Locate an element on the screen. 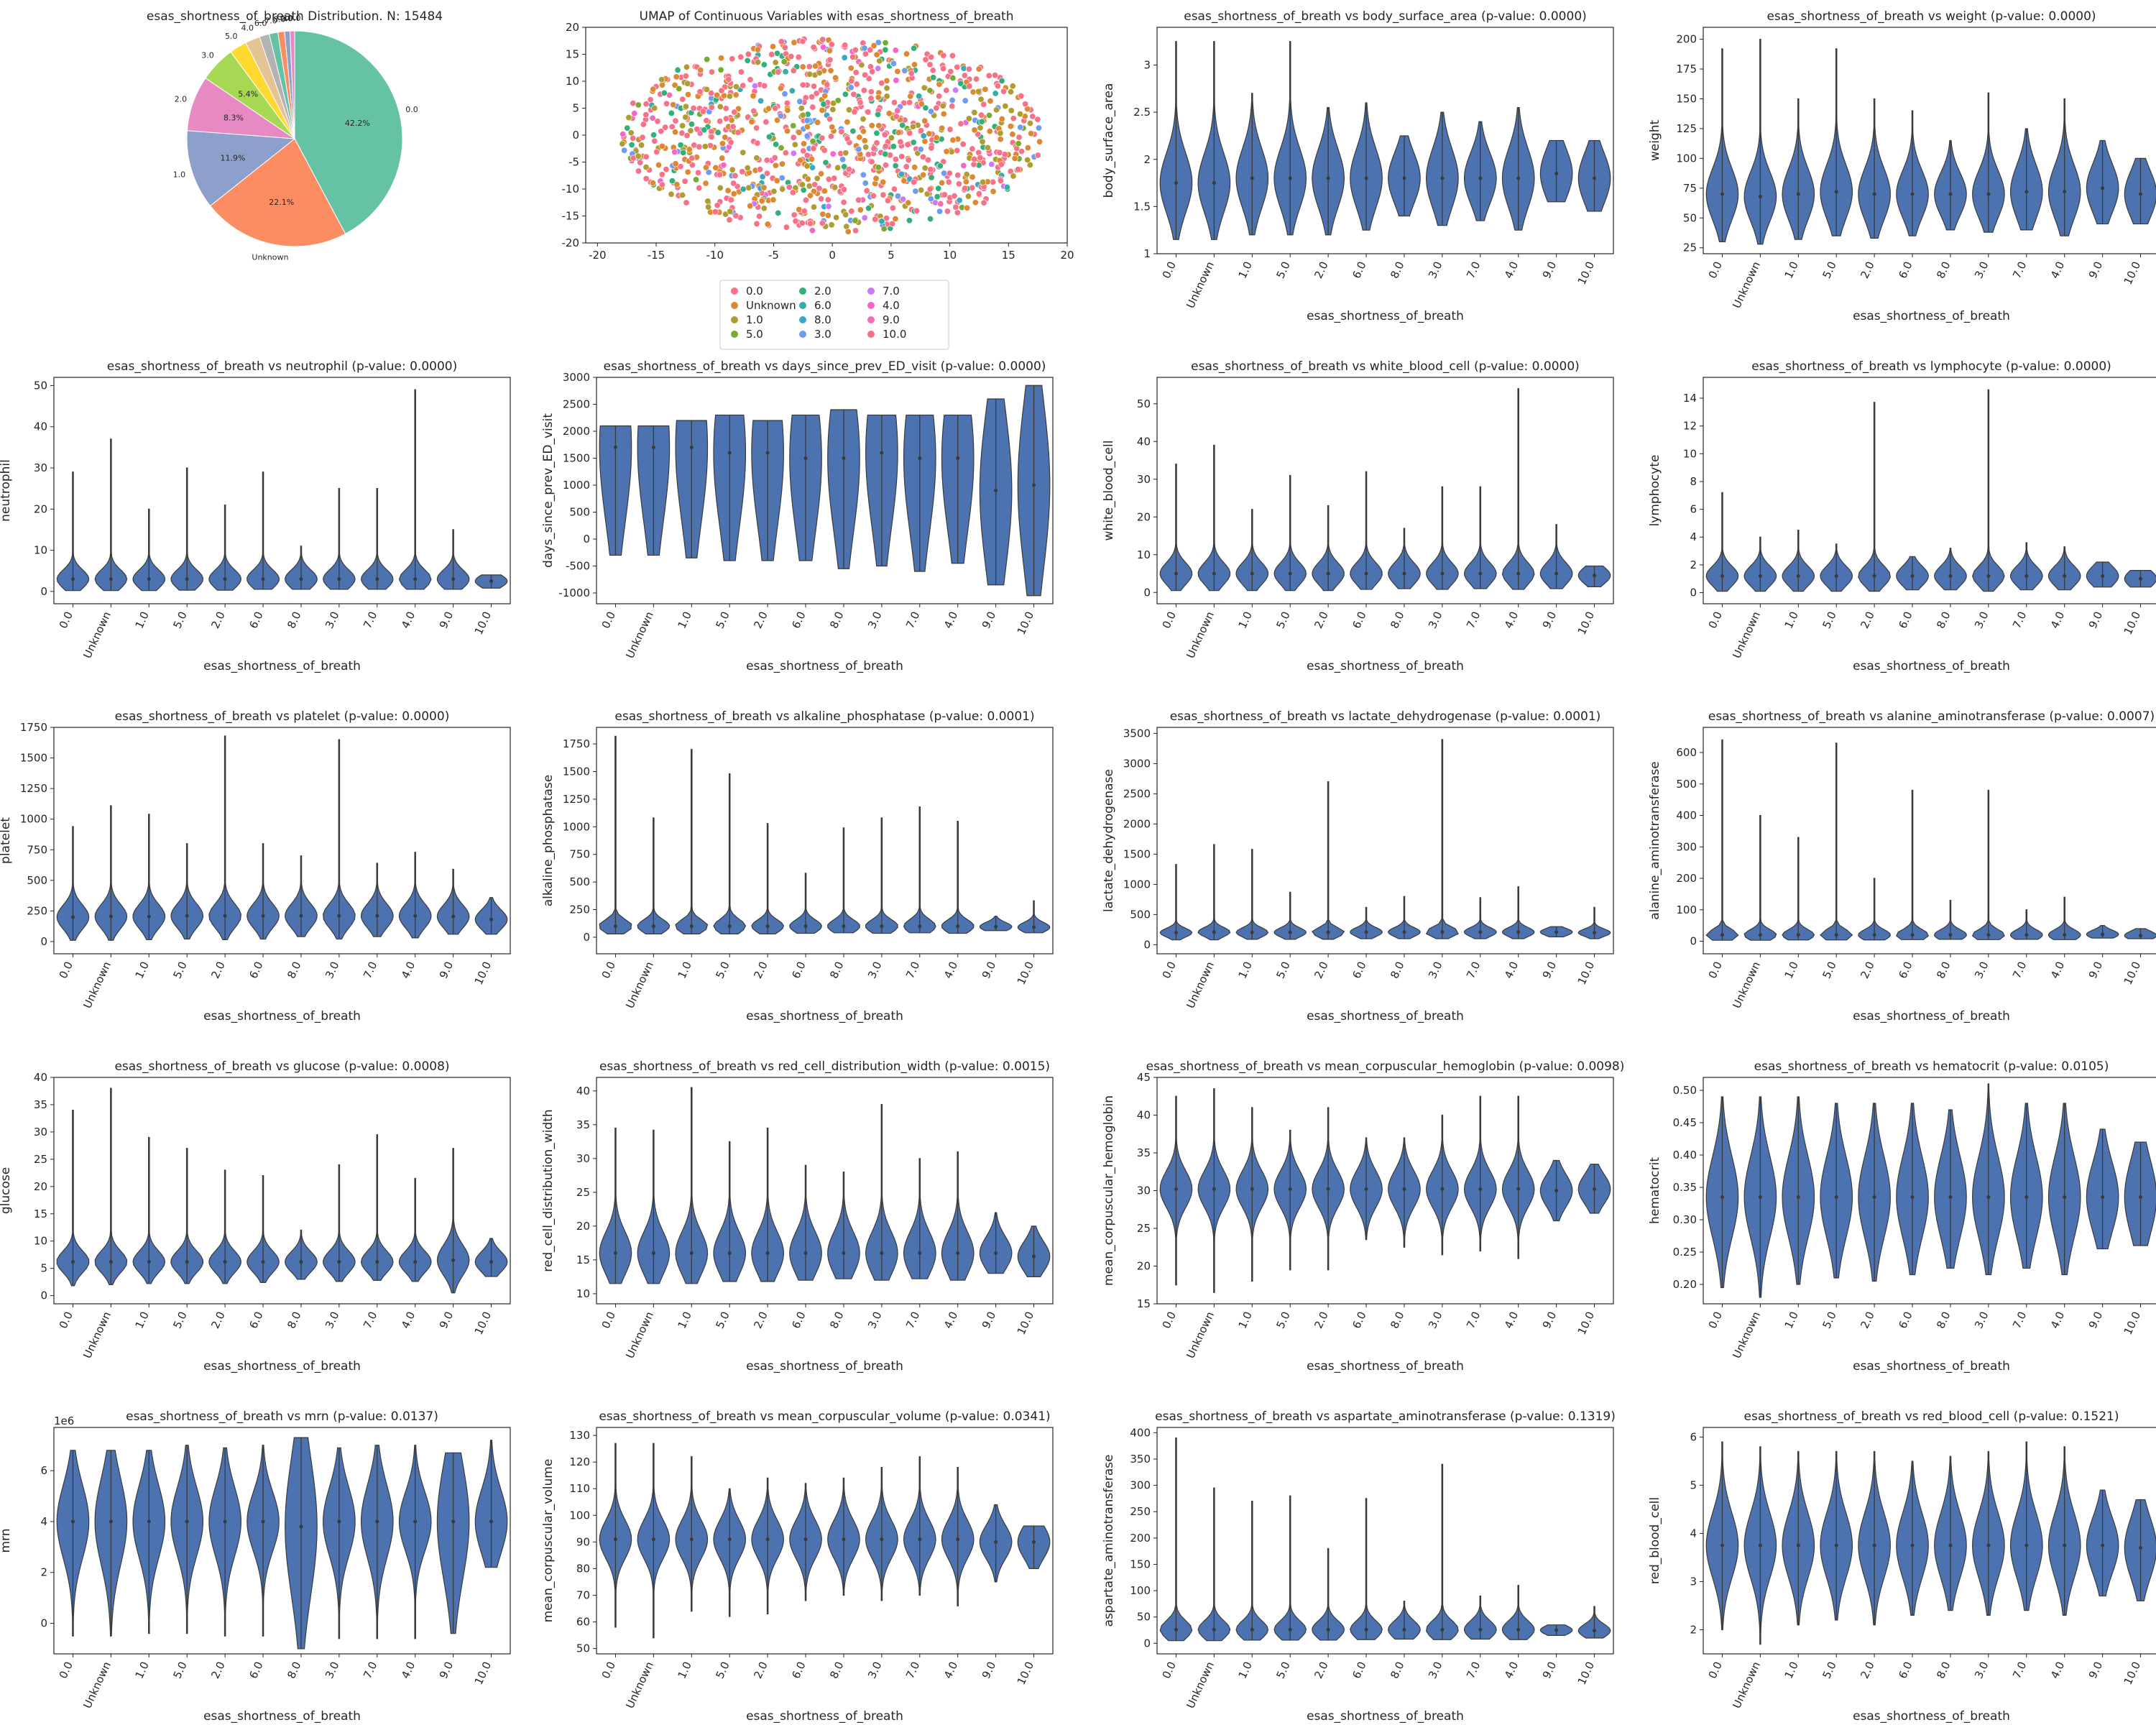 The height and width of the screenshot is (1725, 2156). x-tick-label: 10 is located at coordinates (950, 255).